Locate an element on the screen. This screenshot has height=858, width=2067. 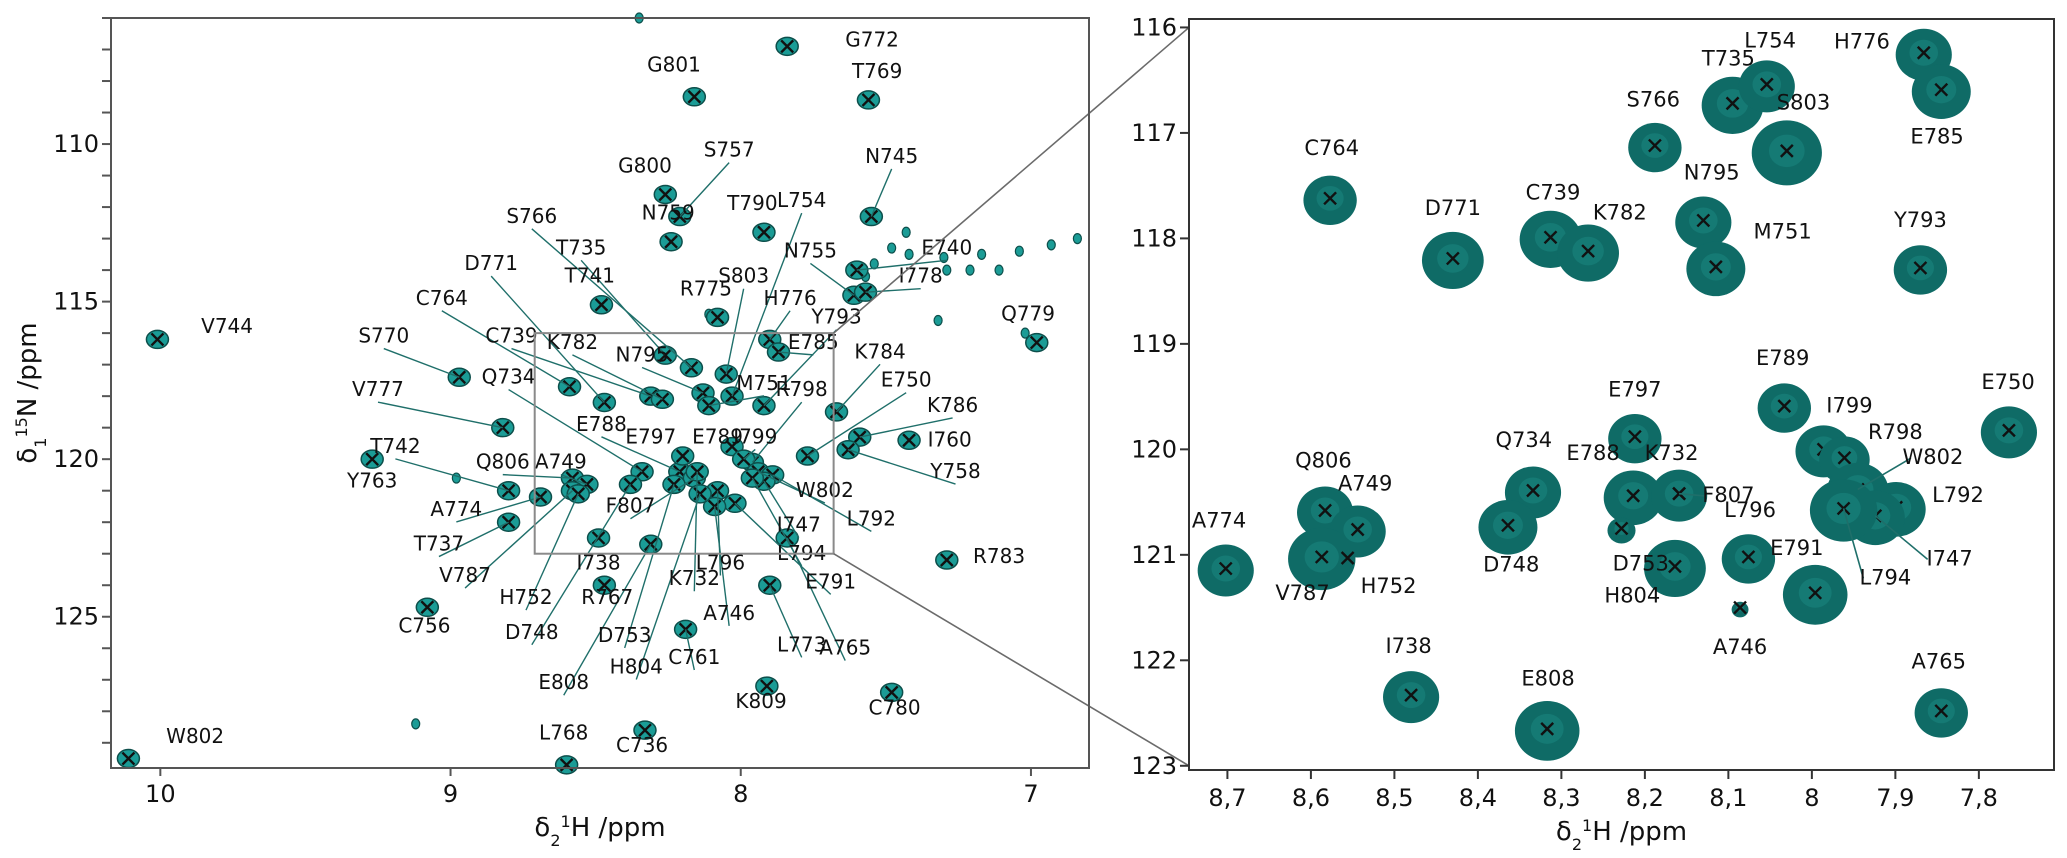
peak-label: D748 is located at coordinates (1511, 565).